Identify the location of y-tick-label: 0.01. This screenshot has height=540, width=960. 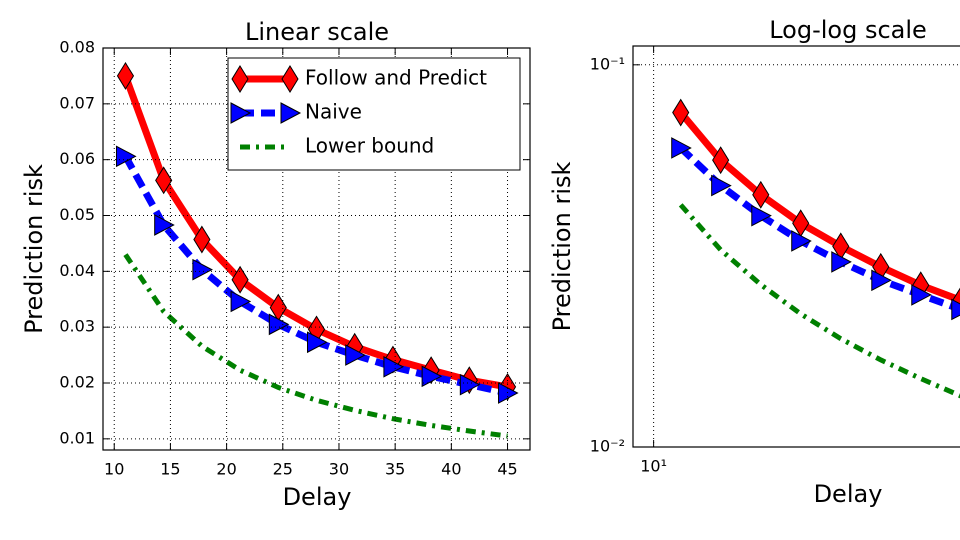
(77, 437).